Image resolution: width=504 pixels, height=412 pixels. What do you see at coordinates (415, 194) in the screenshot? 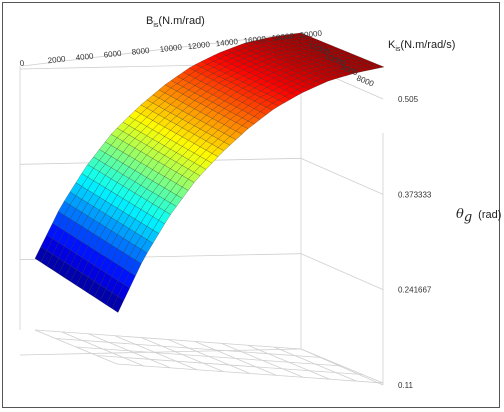
I see `z-tick-label: 0.373333` at bounding box center [415, 194].